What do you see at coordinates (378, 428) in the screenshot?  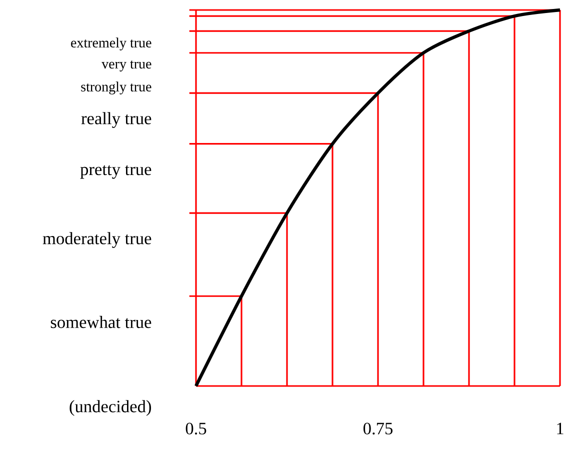 I see `x-tick-label: 0.75` at bounding box center [378, 428].